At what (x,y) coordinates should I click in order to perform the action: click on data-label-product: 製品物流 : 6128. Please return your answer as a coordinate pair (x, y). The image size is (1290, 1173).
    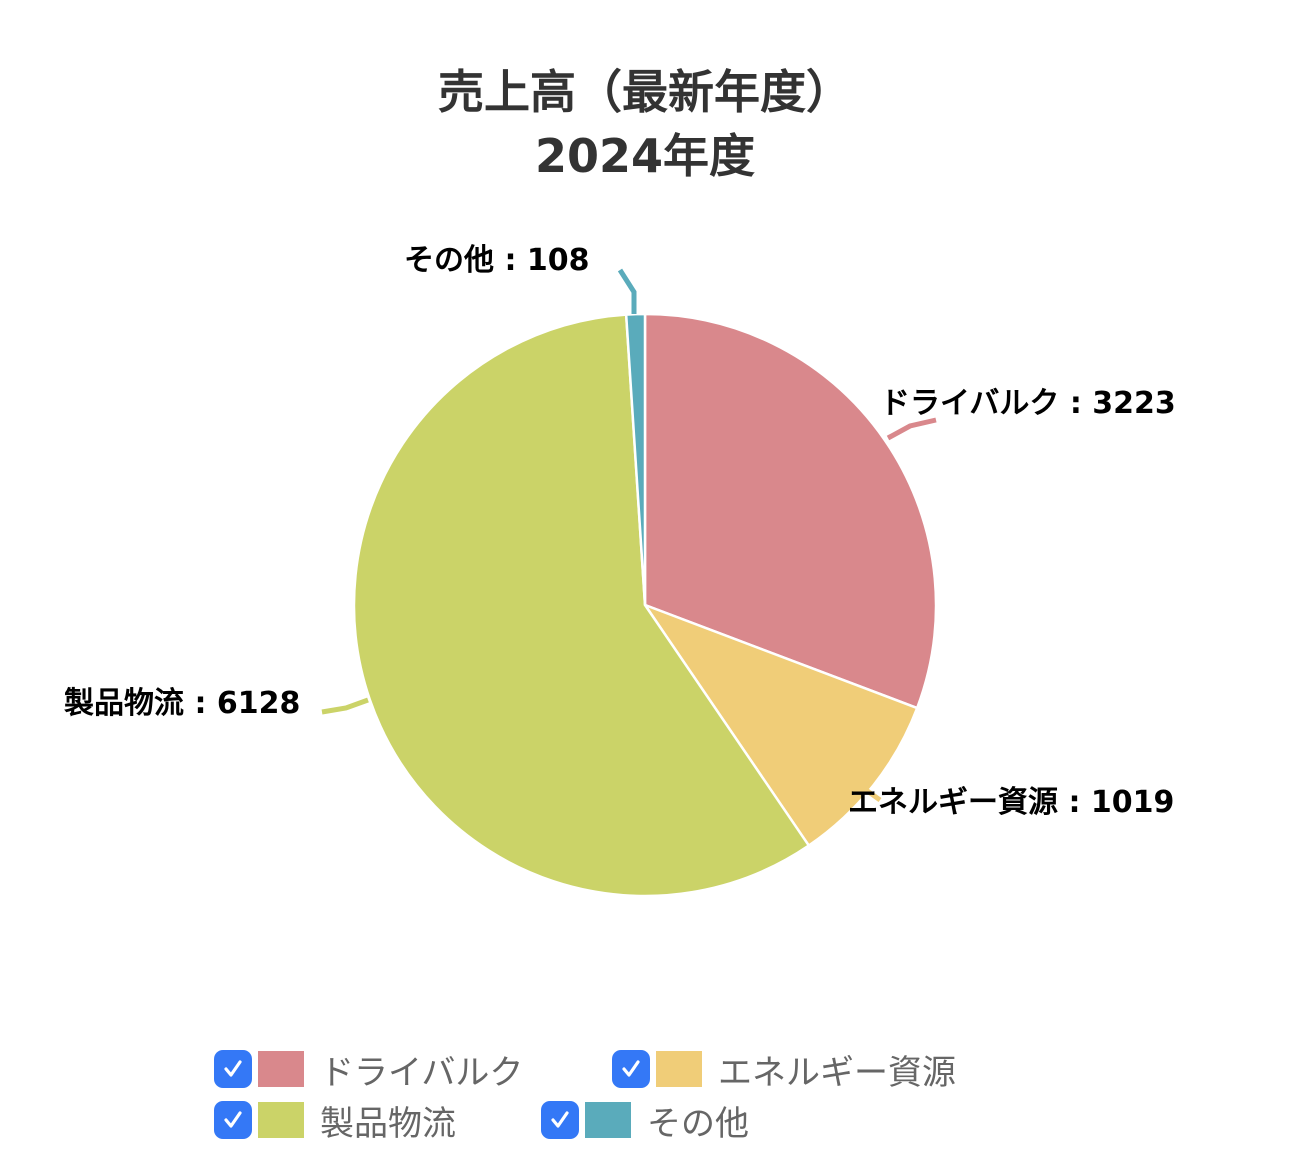
    Looking at the image, I should click on (182, 703).